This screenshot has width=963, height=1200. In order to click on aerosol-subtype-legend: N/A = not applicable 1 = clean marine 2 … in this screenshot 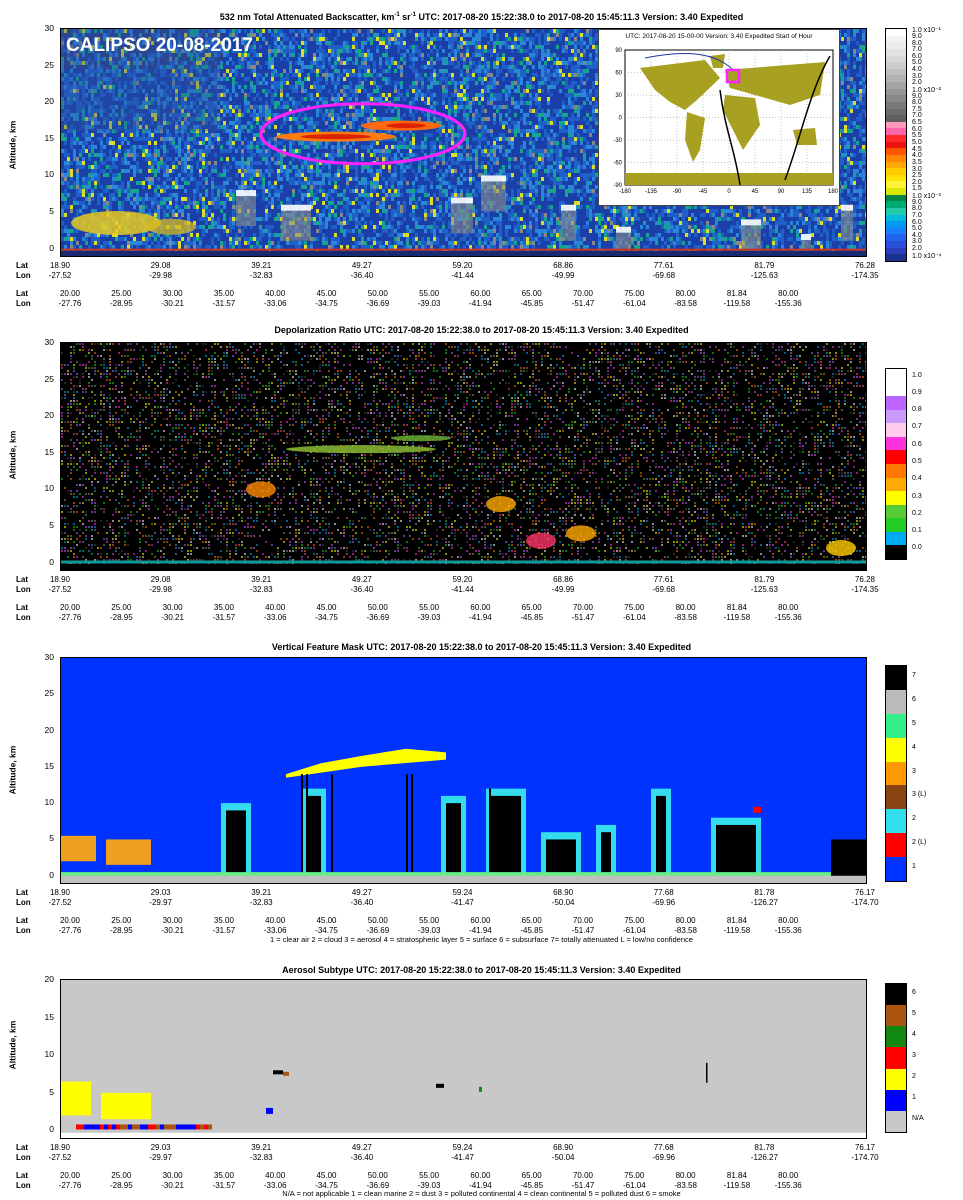, I will do `click(481, 1193)`.